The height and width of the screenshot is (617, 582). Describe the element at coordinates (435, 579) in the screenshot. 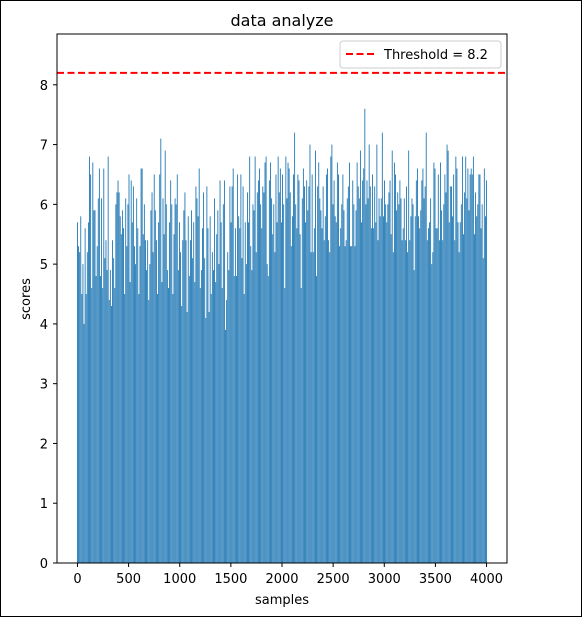

I see `x-tick-label: 3500` at that location.